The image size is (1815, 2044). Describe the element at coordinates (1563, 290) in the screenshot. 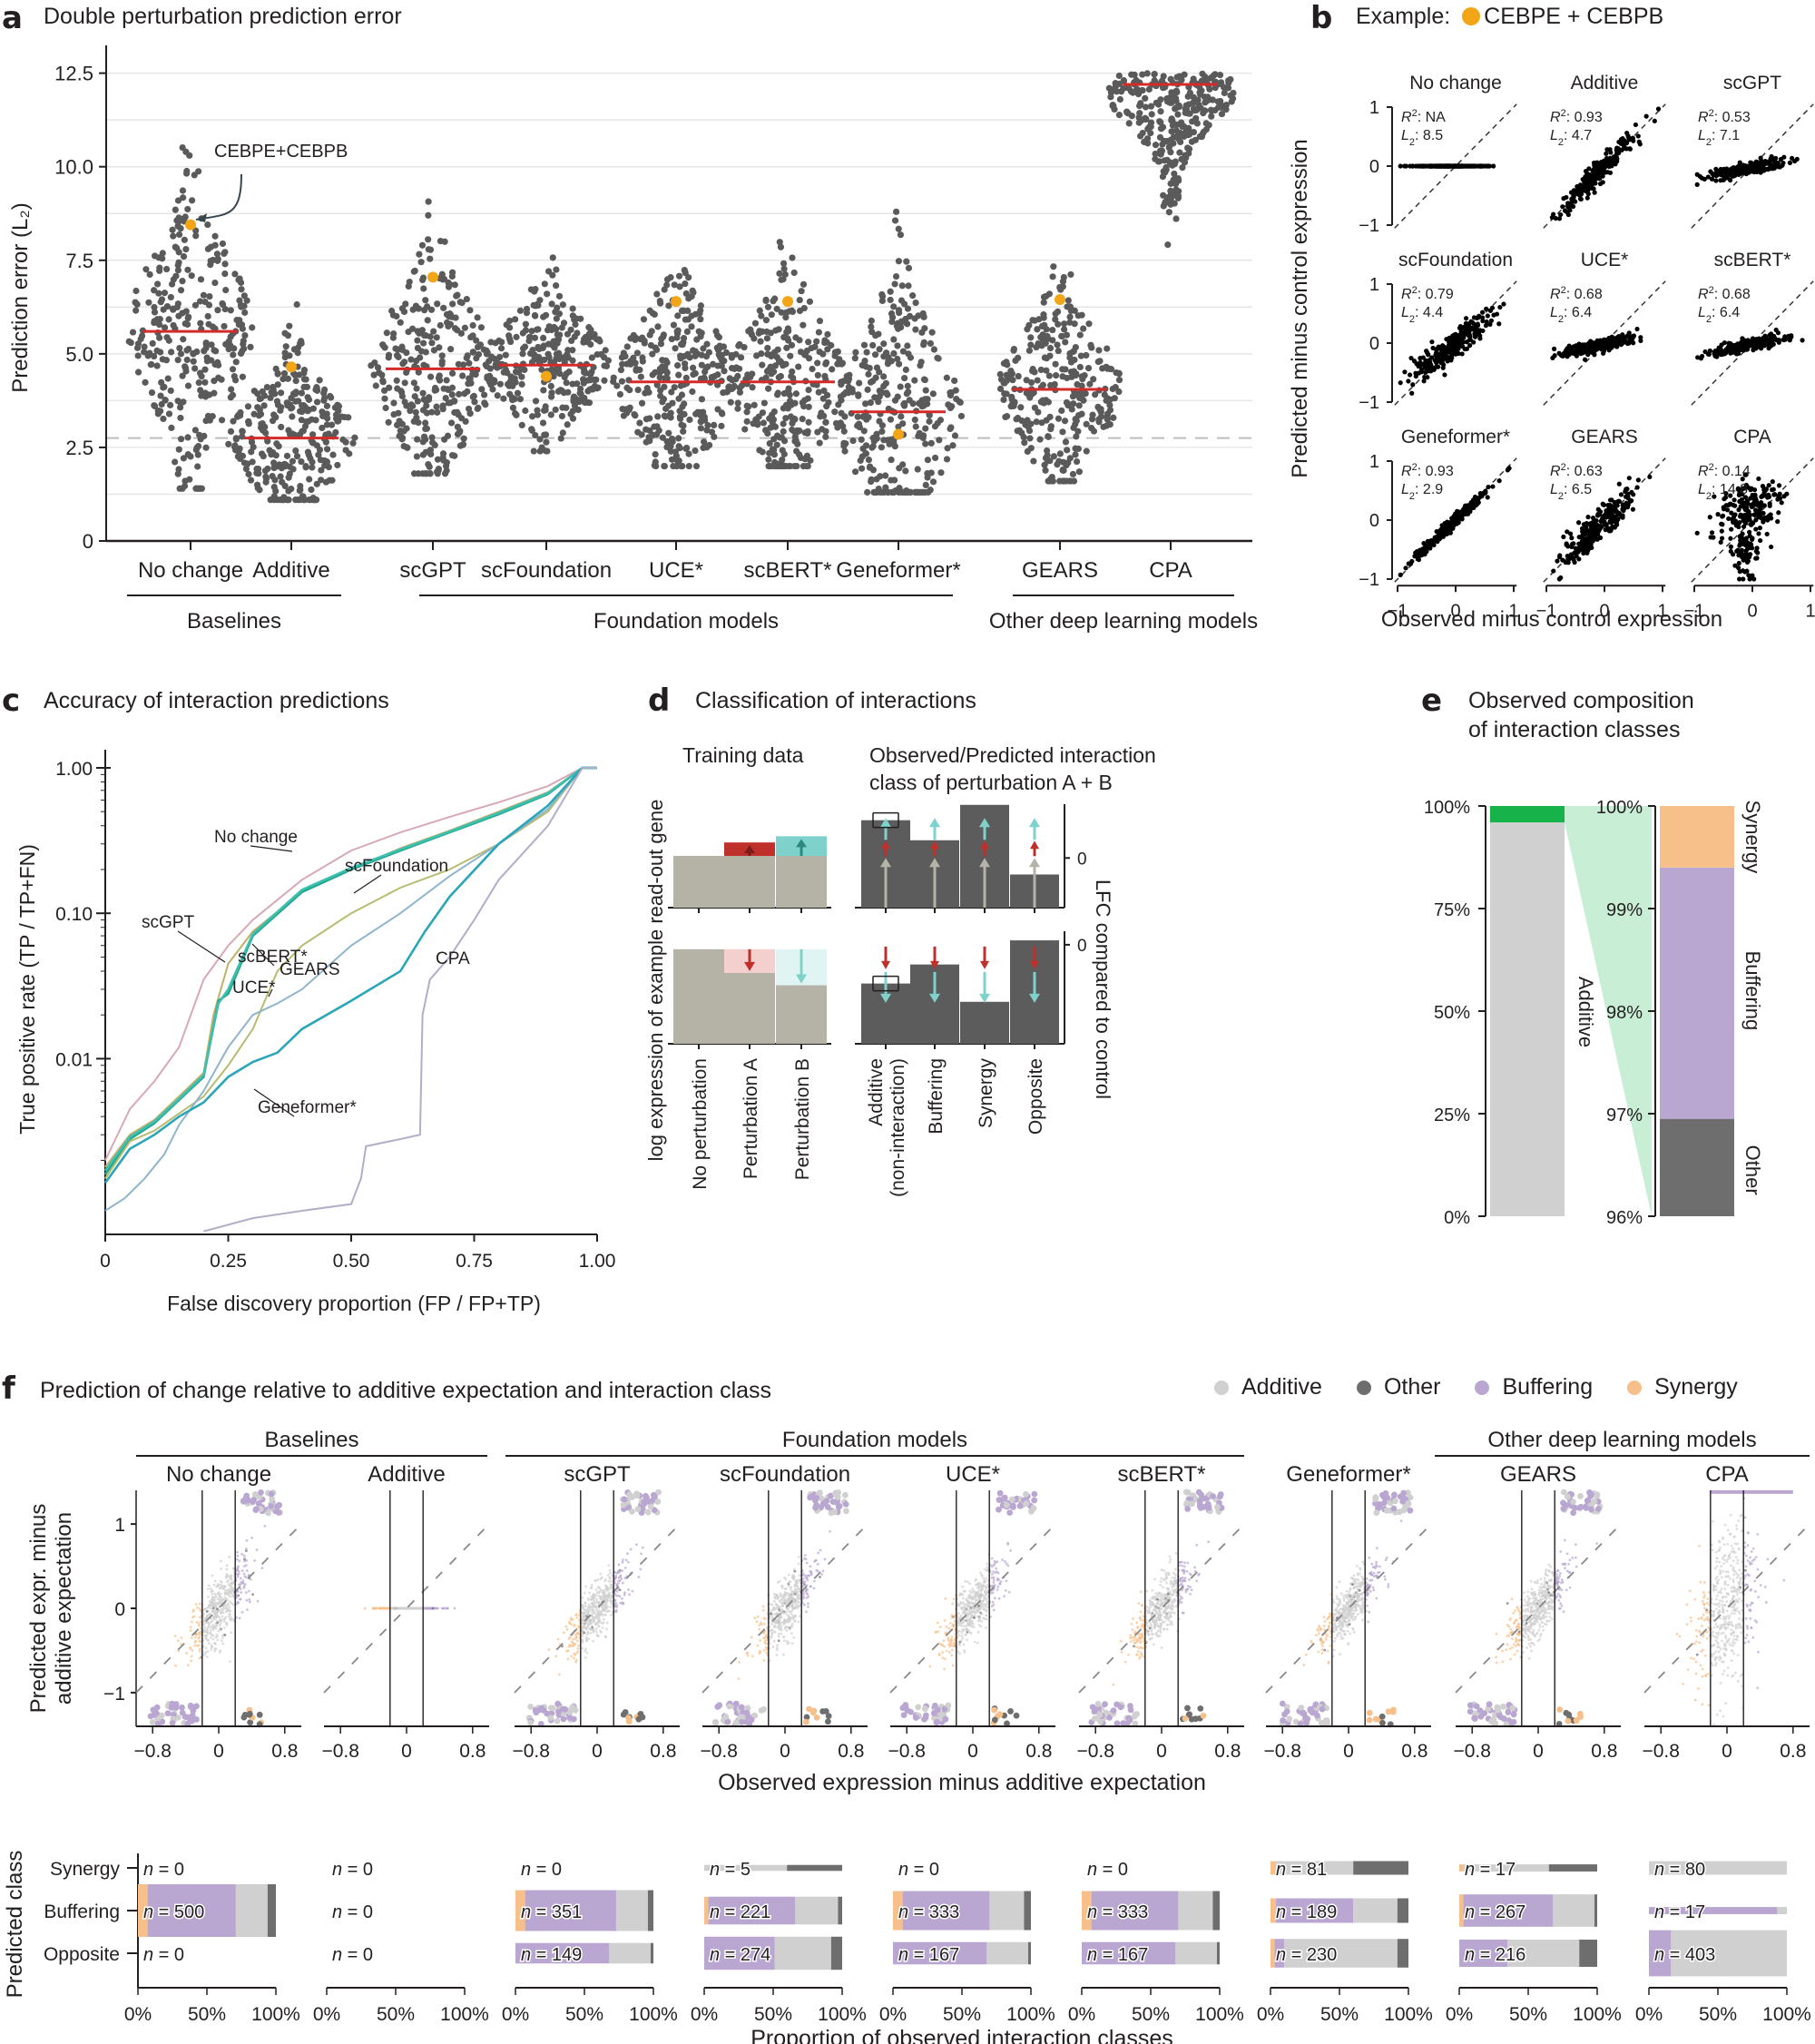

I see `r2-sup: 2` at that location.